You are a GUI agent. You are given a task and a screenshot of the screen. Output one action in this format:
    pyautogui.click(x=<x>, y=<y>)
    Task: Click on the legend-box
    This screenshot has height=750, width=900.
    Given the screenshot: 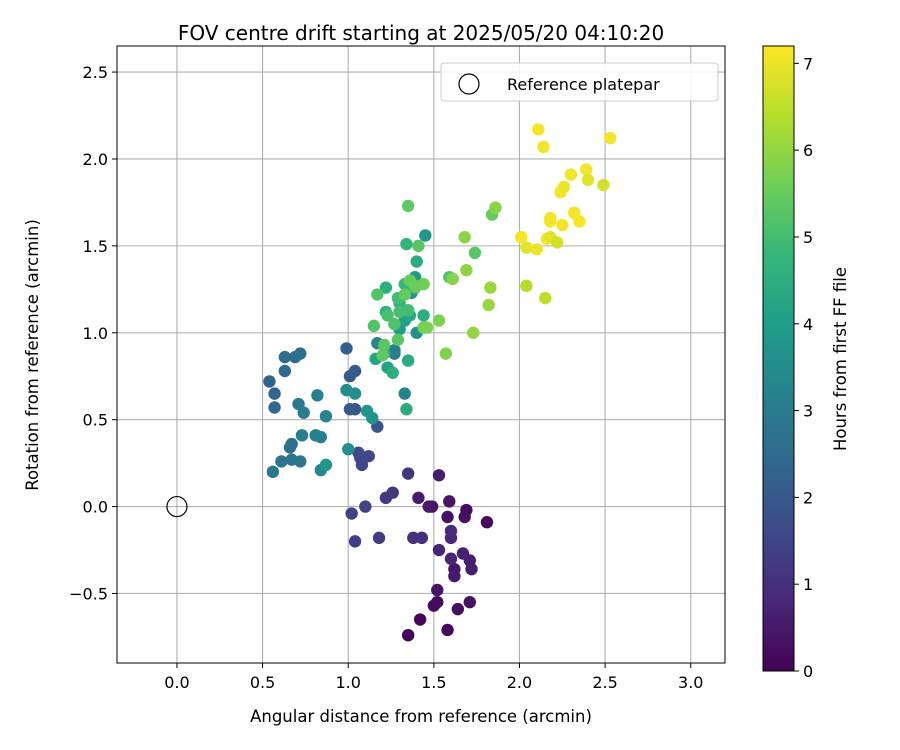 What is the action you would take?
    pyautogui.click(x=579, y=82)
    